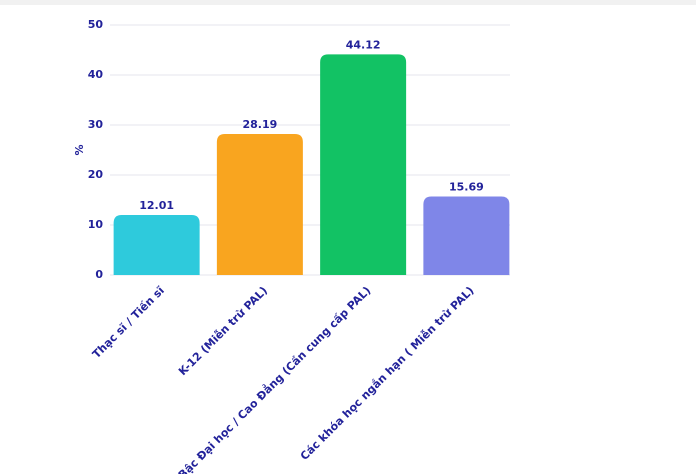 The image size is (696, 474). I want to click on y-tick-label: 40, so click(96, 74).